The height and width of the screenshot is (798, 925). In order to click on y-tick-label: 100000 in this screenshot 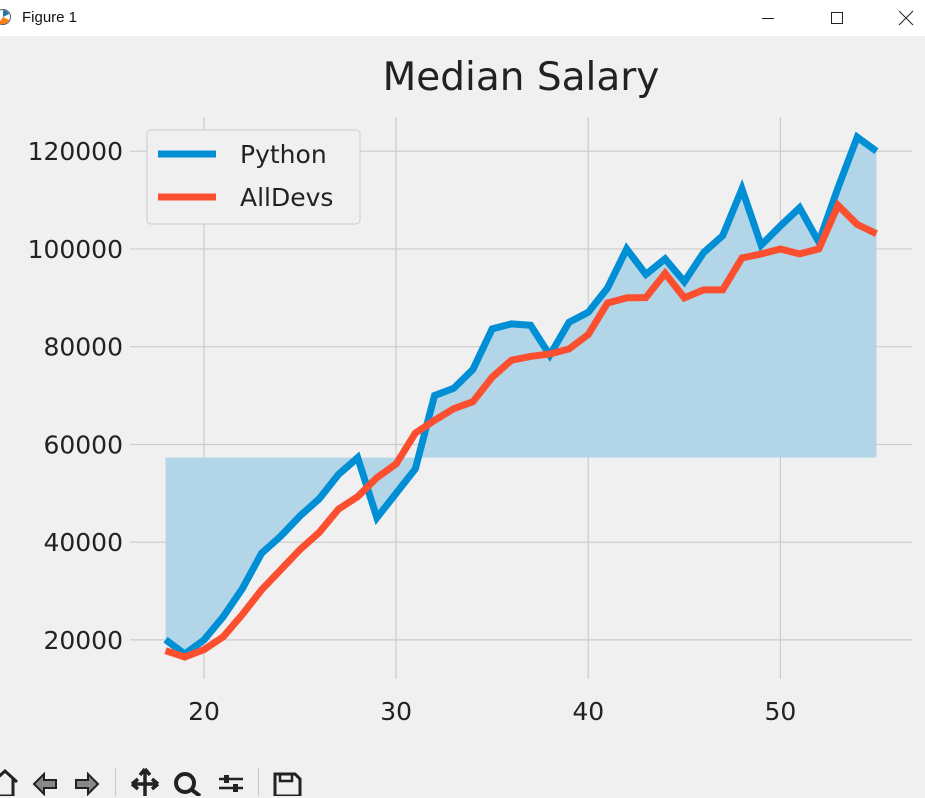, I will do `click(75, 249)`.